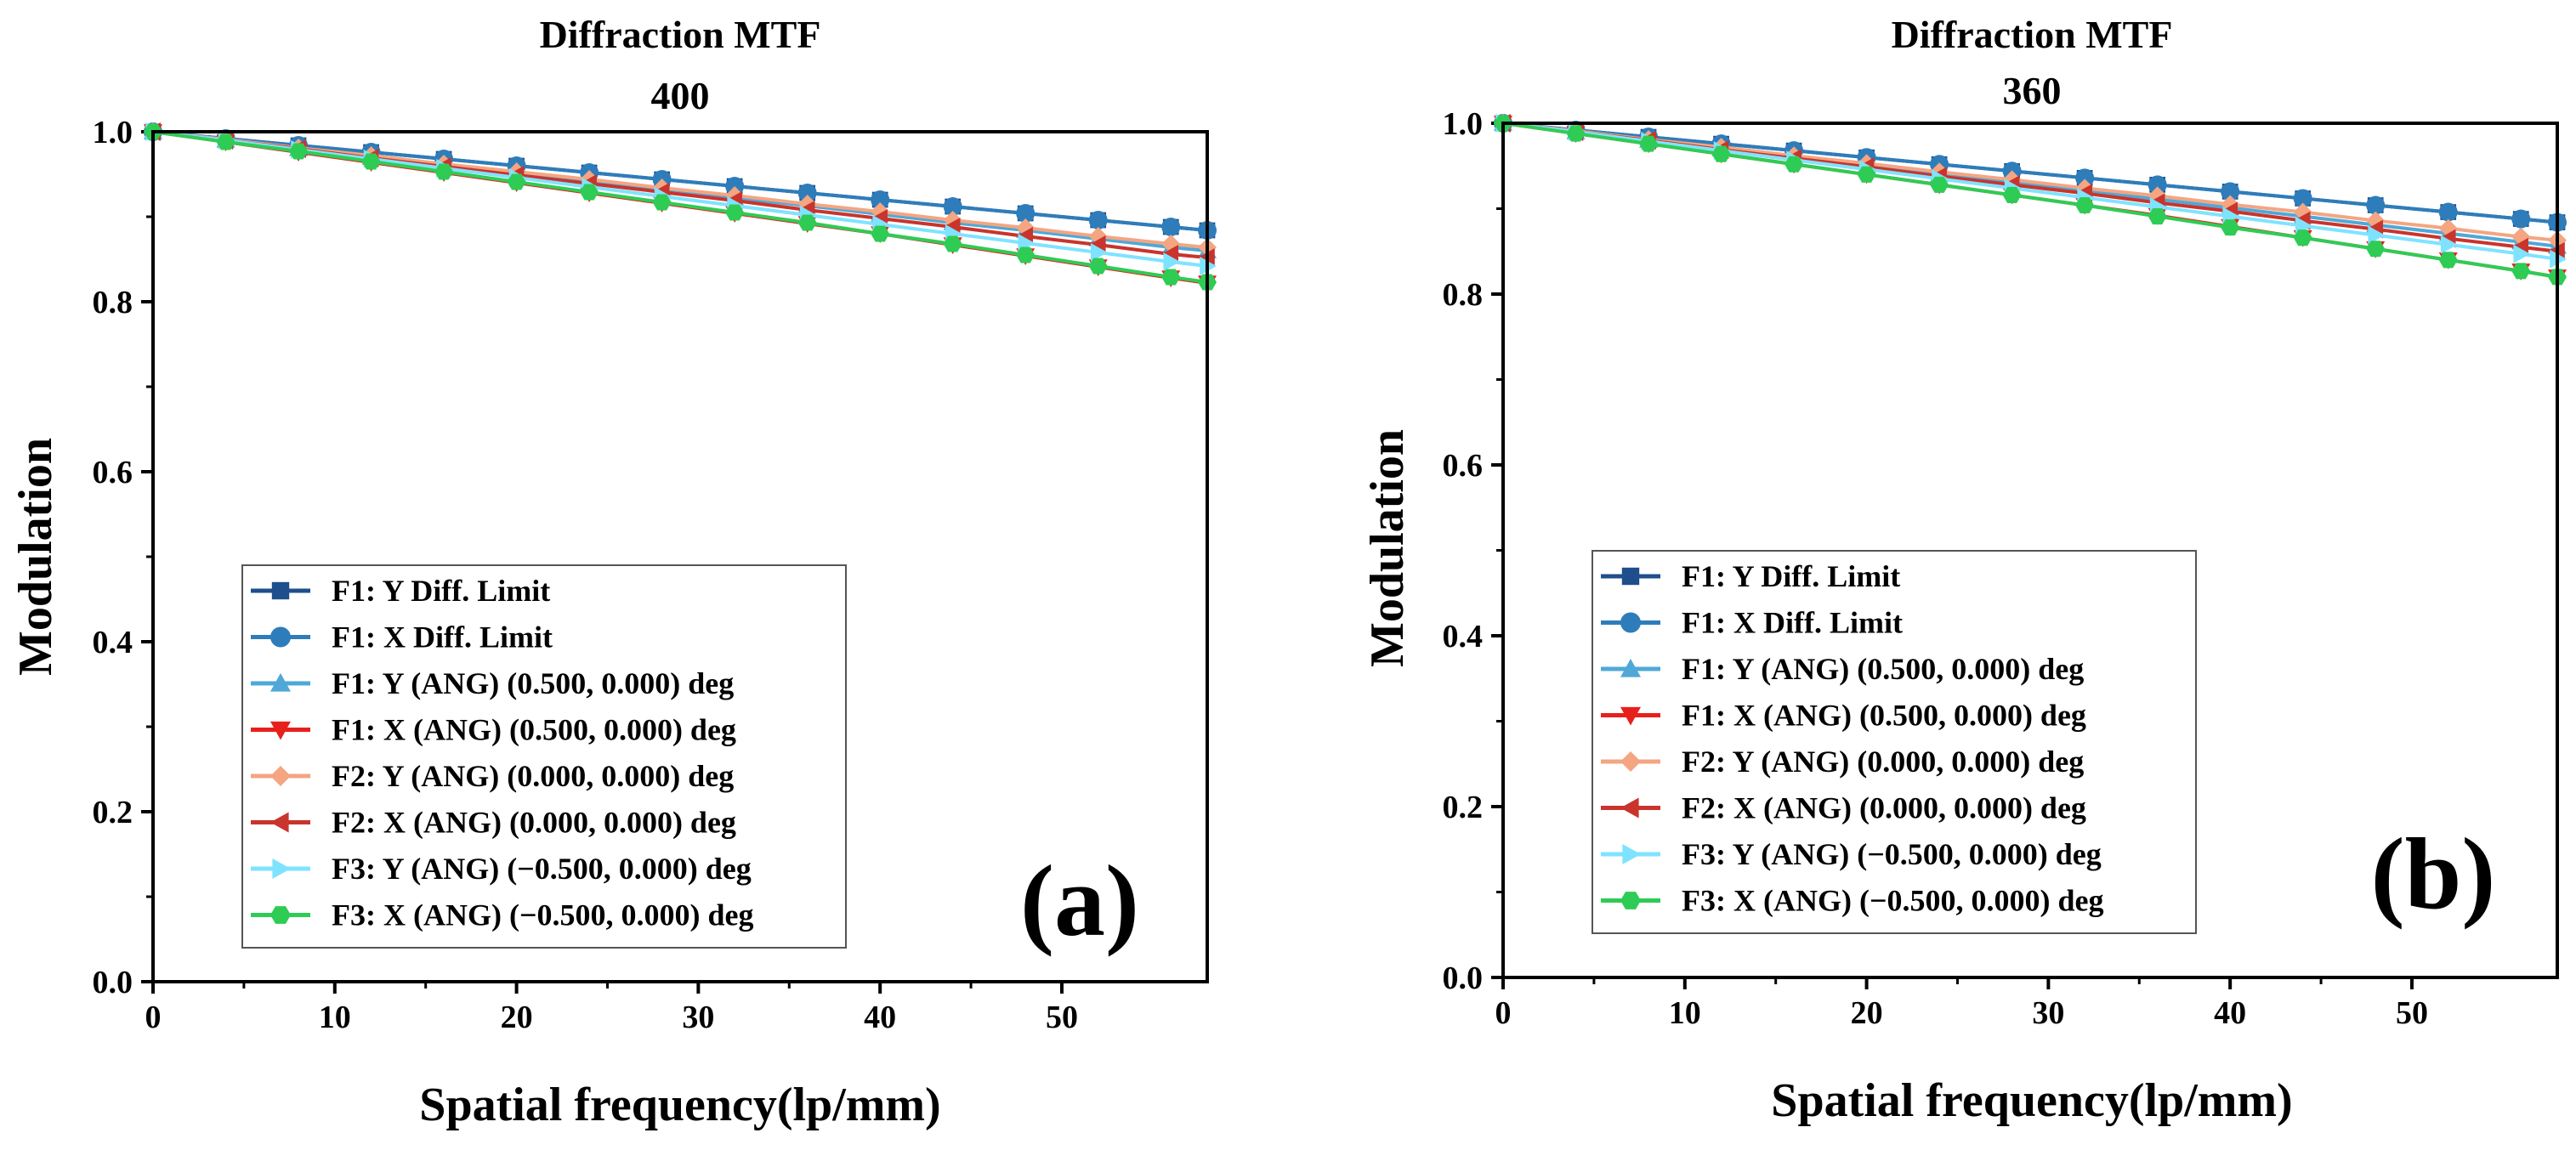 This screenshot has height=1150, width=2576. I want to click on y-tick-label: 0.0, so click(1464, 978).